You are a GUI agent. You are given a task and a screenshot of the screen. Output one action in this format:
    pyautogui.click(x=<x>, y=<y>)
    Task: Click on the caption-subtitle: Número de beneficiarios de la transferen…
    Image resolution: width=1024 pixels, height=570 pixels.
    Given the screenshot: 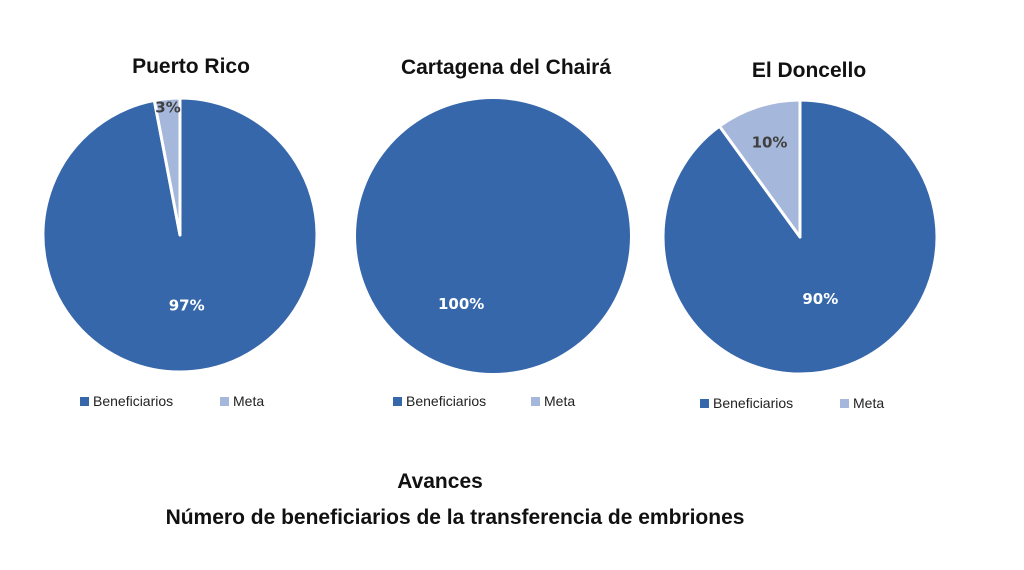 What is the action you would take?
    pyautogui.click(x=455, y=517)
    